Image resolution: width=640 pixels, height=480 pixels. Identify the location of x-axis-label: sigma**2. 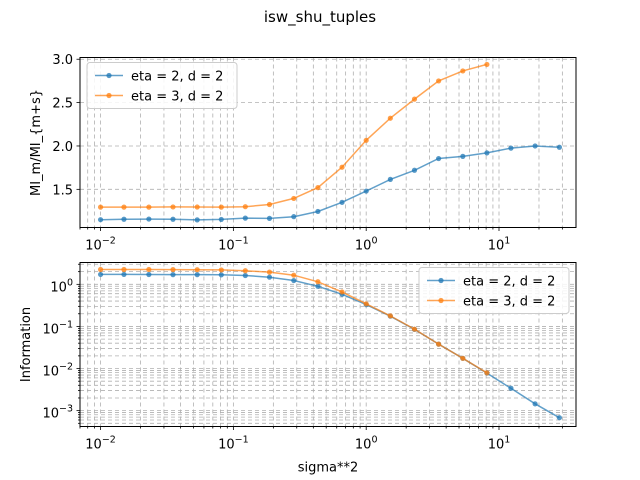
(328, 468).